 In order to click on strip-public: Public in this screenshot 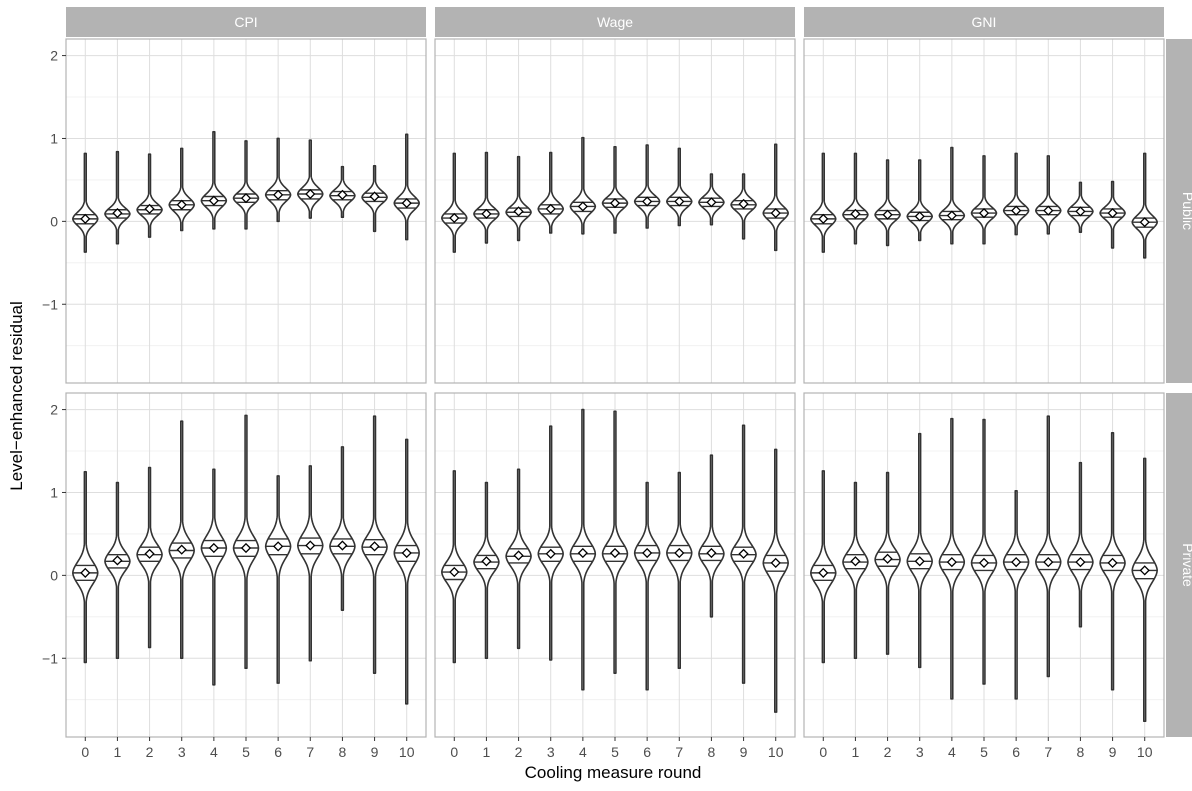, I will do `click(1179, 211)`.